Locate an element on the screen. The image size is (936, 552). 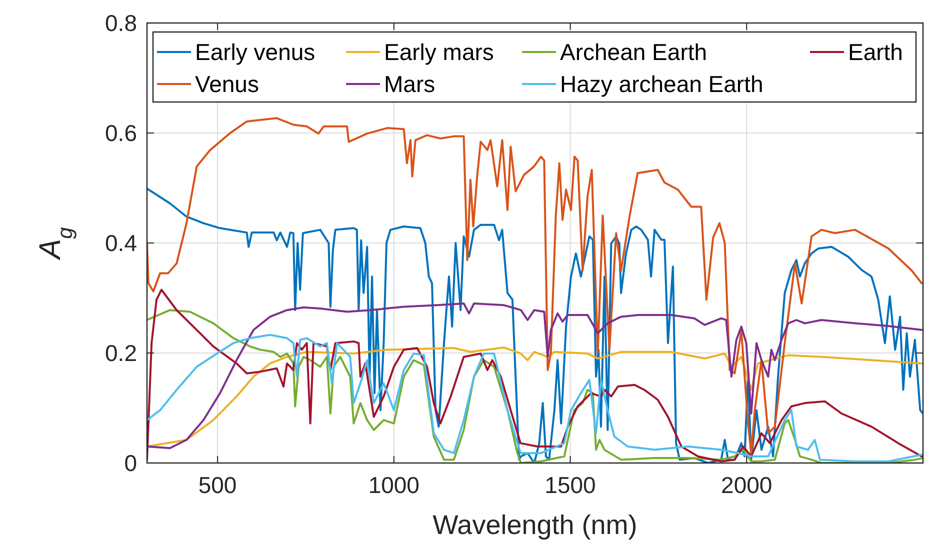
x-tick-label: 1500 is located at coordinates (570, 485).